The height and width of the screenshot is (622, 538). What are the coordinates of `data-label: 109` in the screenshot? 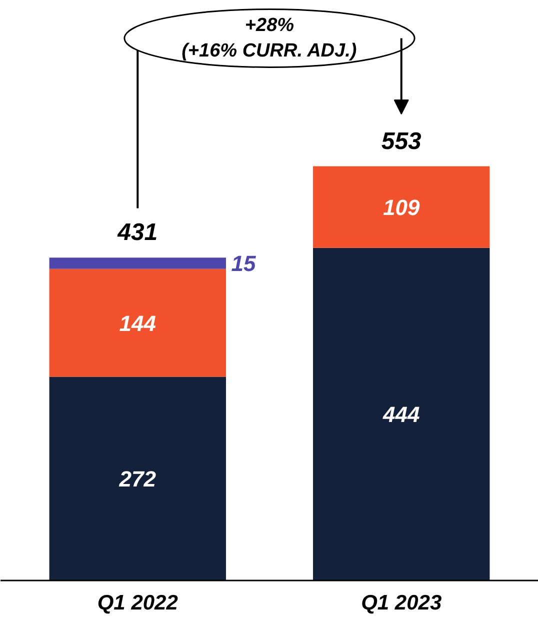 It's located at (401, 207).